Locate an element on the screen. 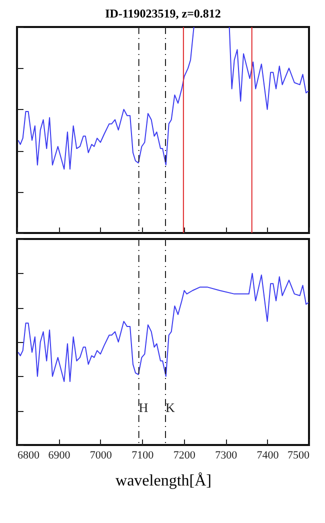  x-tick-label: 7000 is located at coordinates (101, 456).